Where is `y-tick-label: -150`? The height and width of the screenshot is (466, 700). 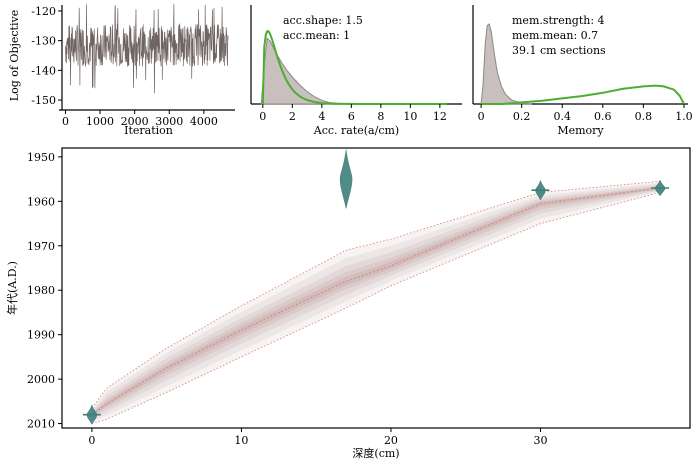
y-tick-label: -150 is located at coordinates (43, 100).